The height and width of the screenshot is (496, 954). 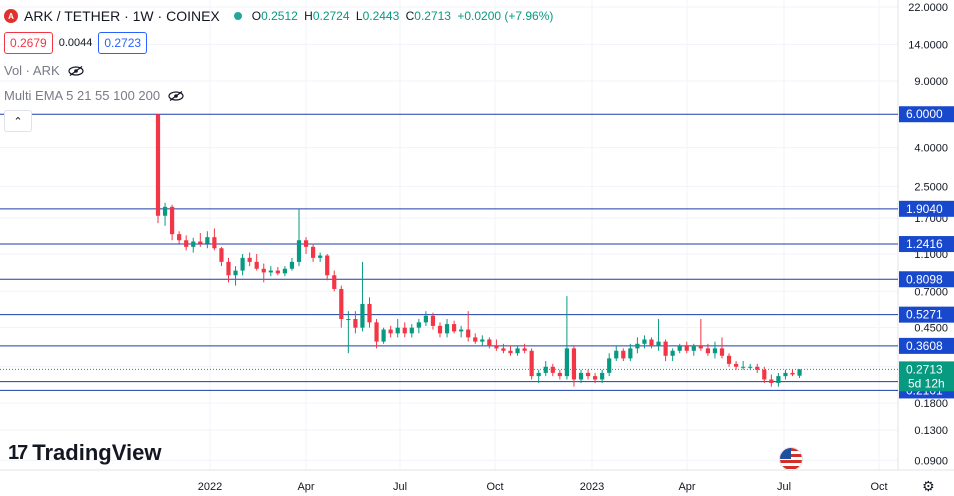 I want to click on chevron-up-icon: ⌃, so click(x=18, y=121).